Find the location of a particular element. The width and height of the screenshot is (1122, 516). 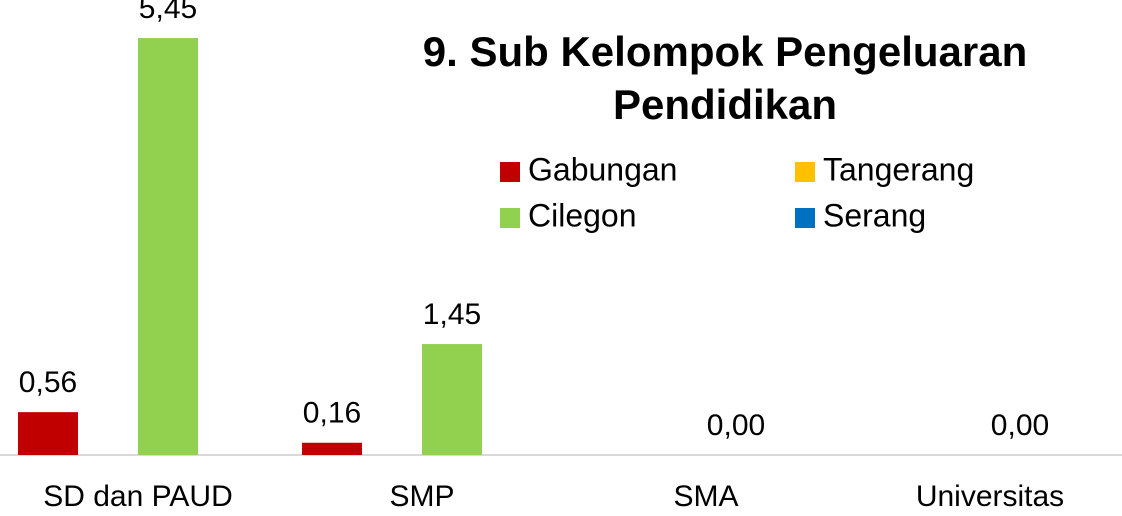

x-tick-label: SD dan PAUD is located at coordinates (138, 496).